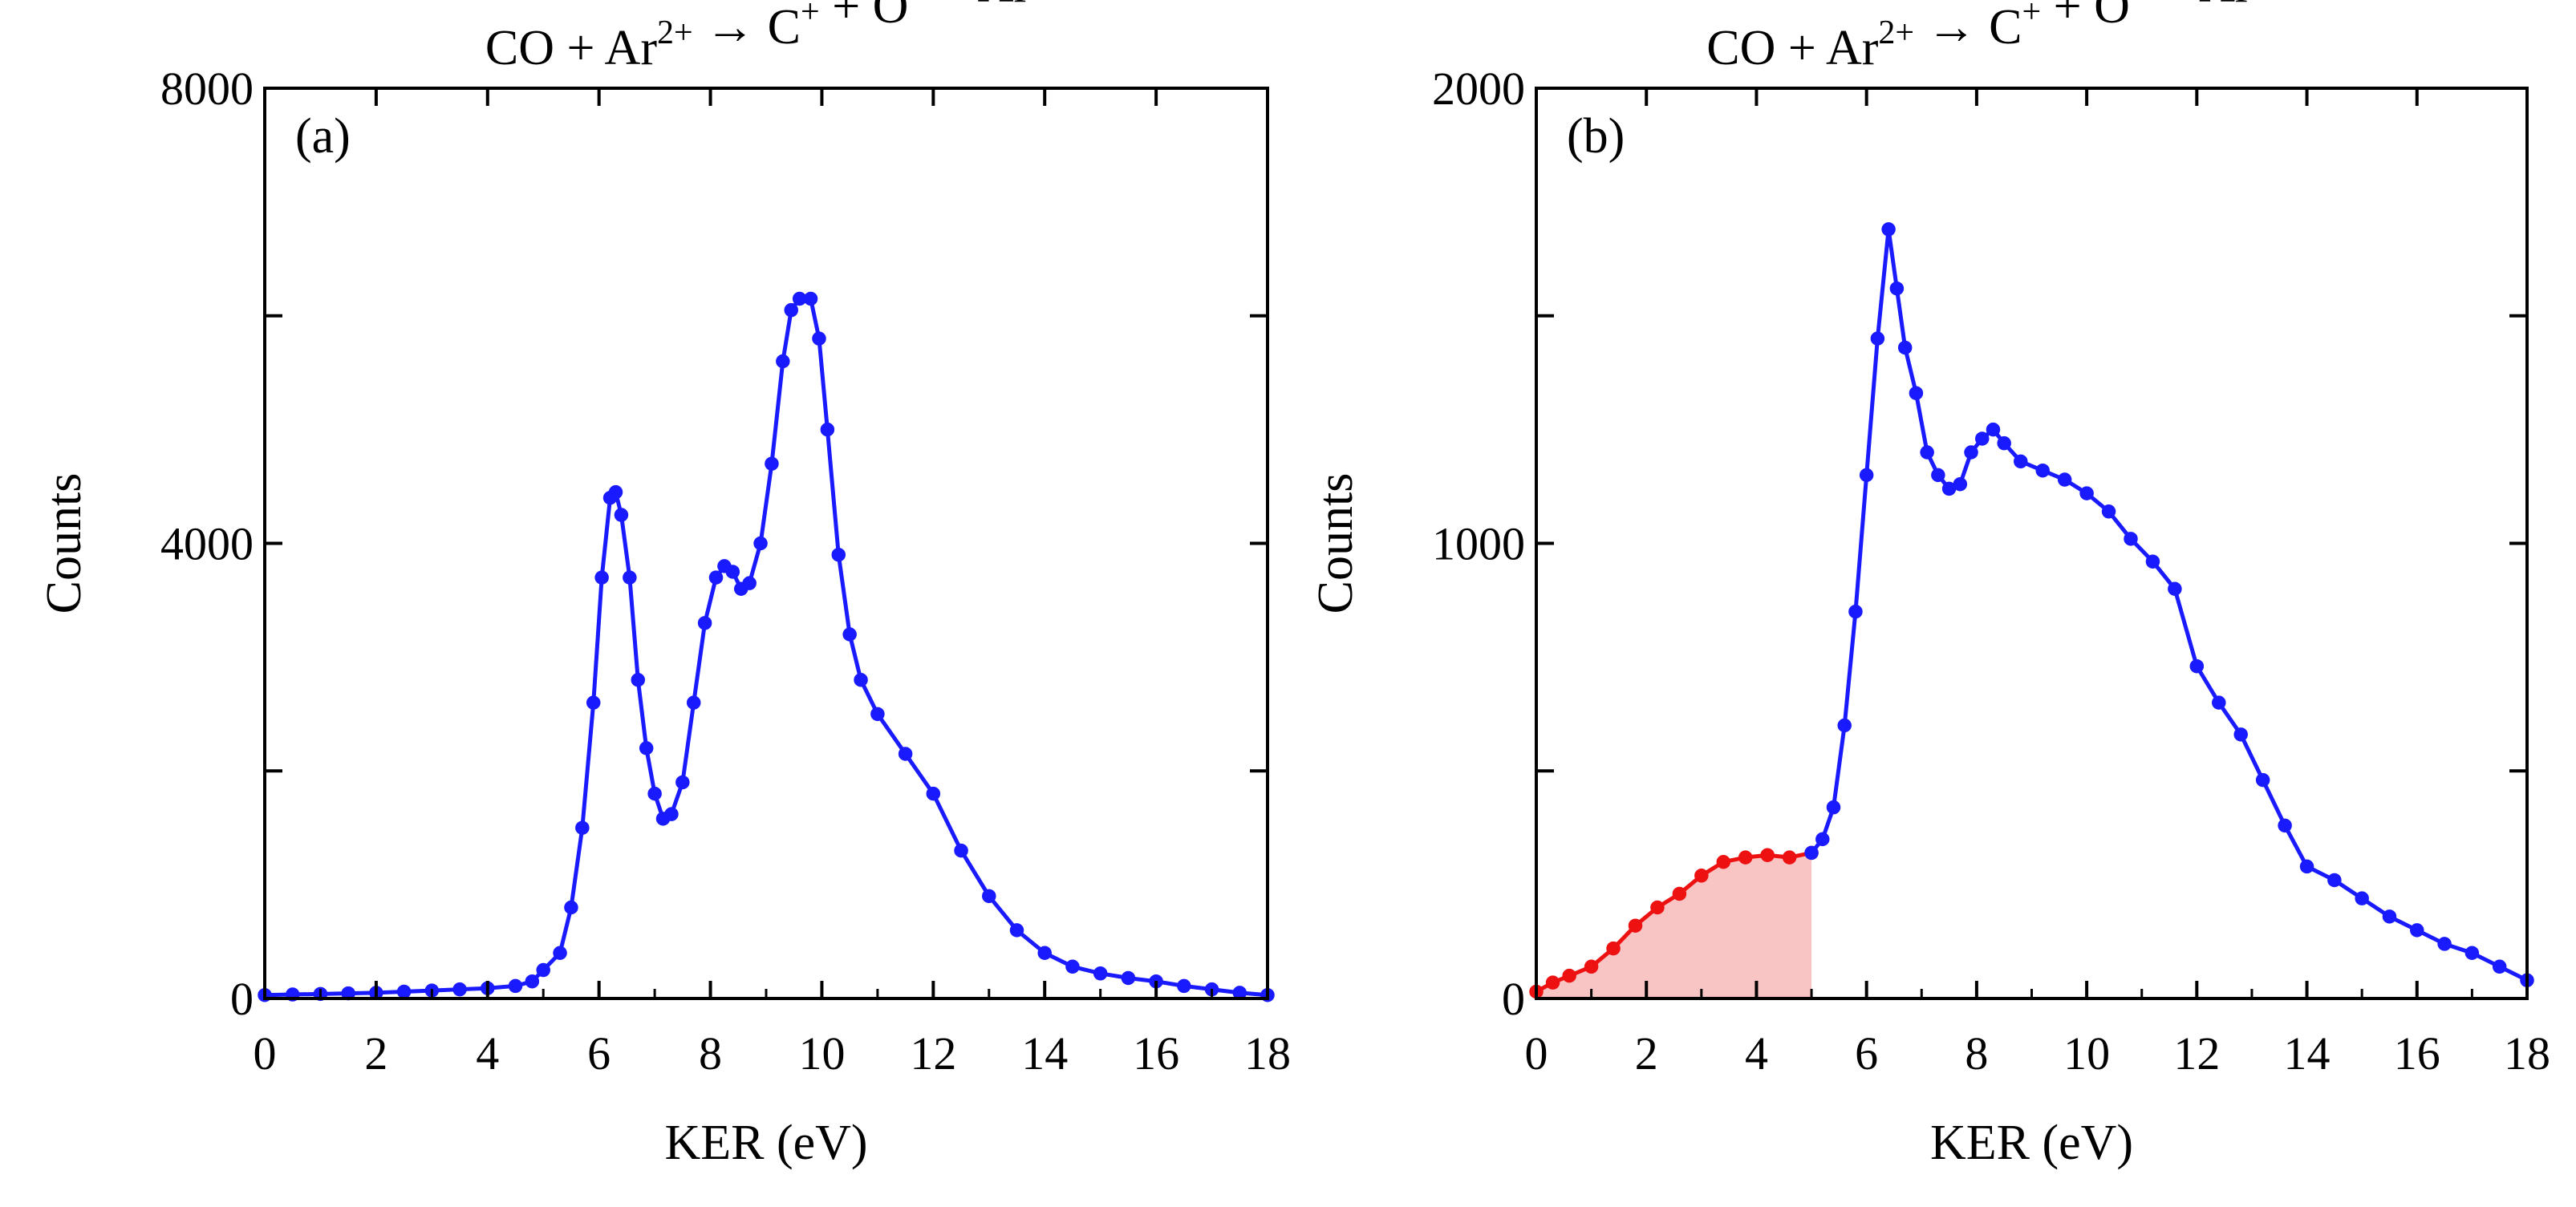 The image size is (2576, 1207). What do you see at coordinates (1968, 27) in the screenshot?
I see `panel-b-title-part: → C` at bounding box center [1968, 27].